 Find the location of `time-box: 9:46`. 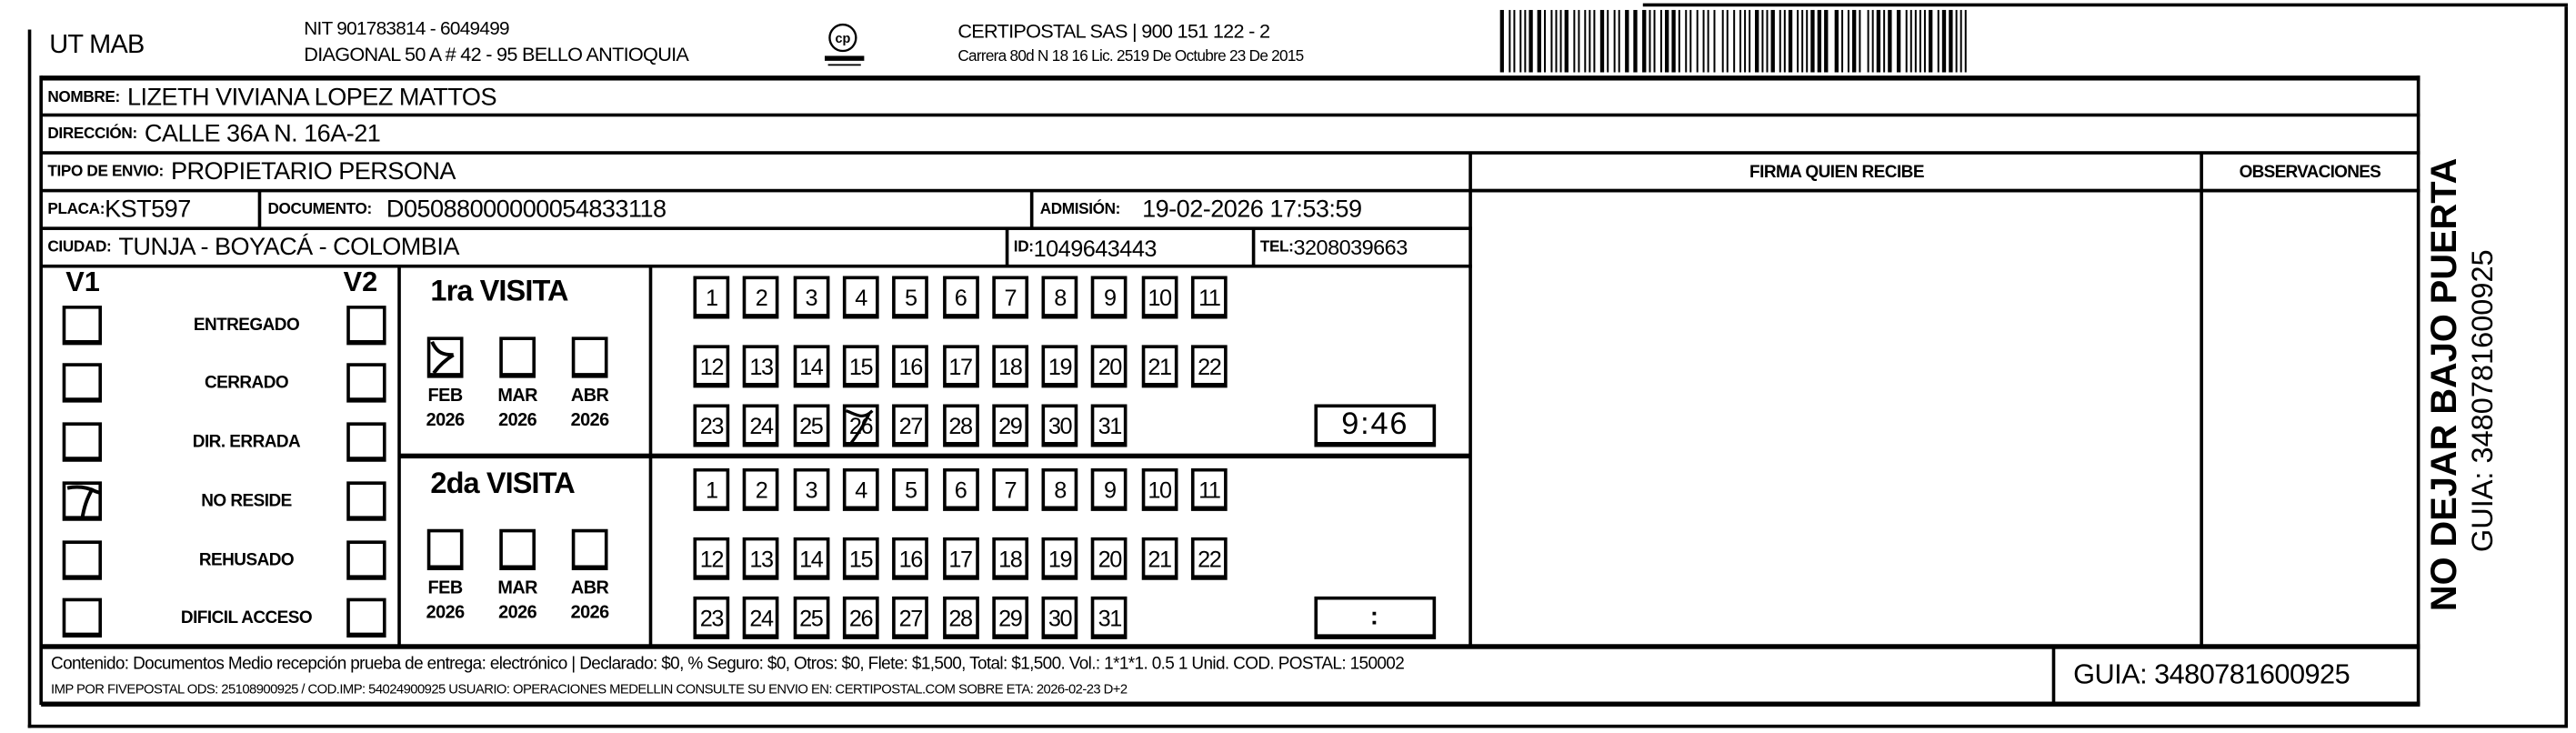

time-box: 9:46 is located at coordinates (1375, 425).